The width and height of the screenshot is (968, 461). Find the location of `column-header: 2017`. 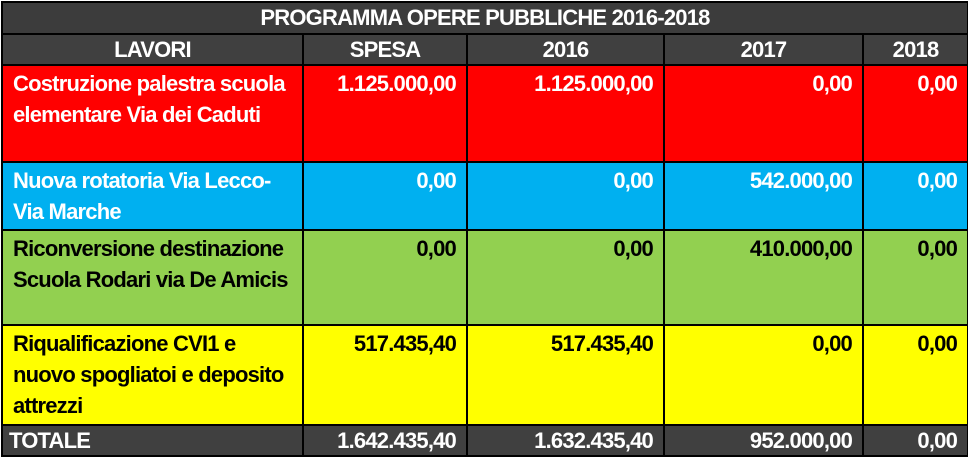

column-header: 2017 is located at coordinates (763, 49).